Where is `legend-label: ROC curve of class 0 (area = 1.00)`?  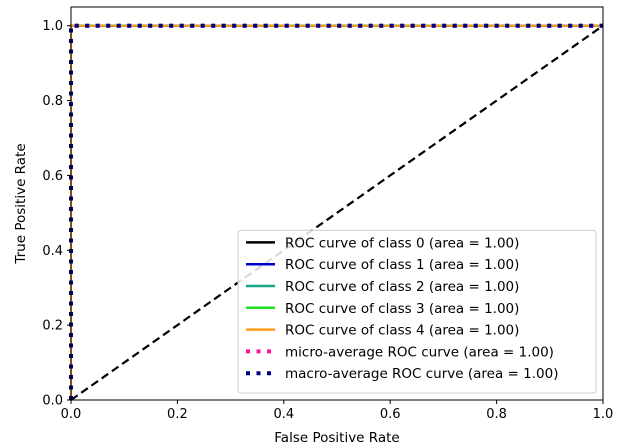
legend-label: ROC curve of class 0 (area = 1.00) is located at coordinates (402, 243).